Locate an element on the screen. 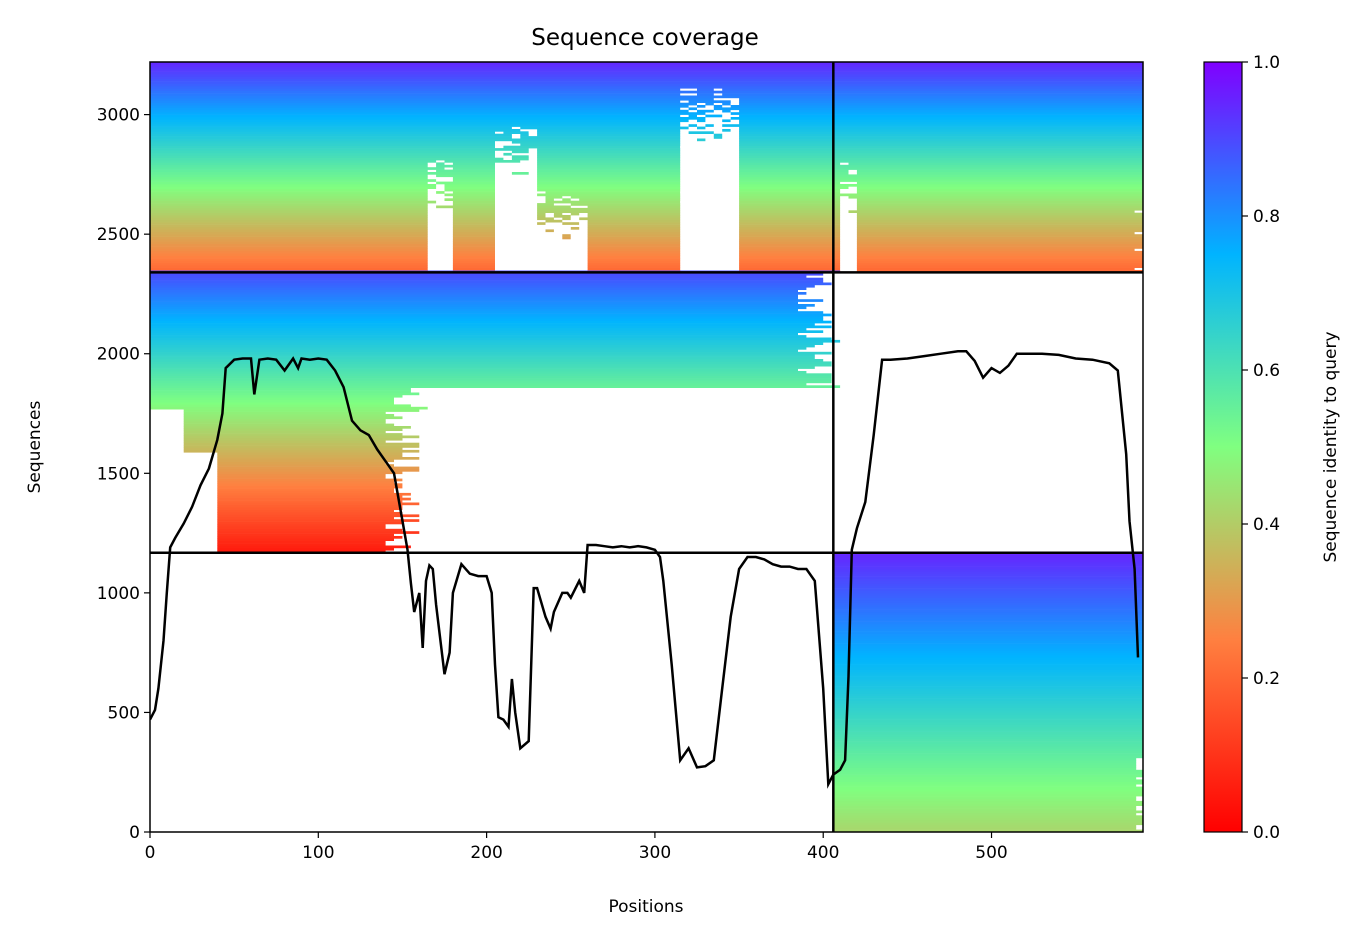 The image size is (1364, 939). y-tick-label: 0 is located at coordinates (134, 833).